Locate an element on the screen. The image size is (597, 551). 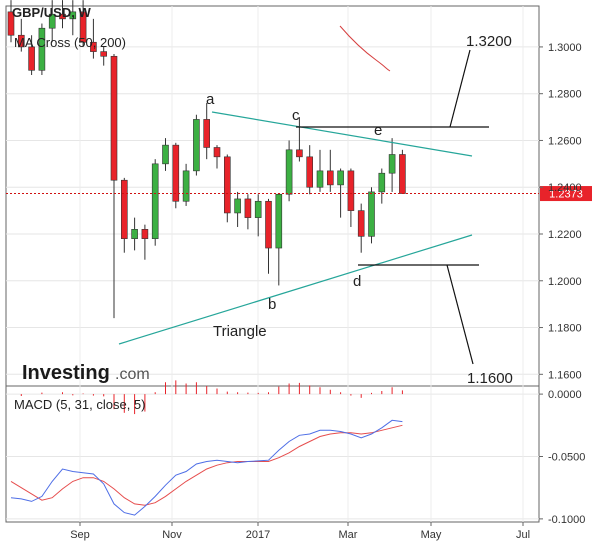
time-tick-label: Mar is located at coordinates (348, 535).